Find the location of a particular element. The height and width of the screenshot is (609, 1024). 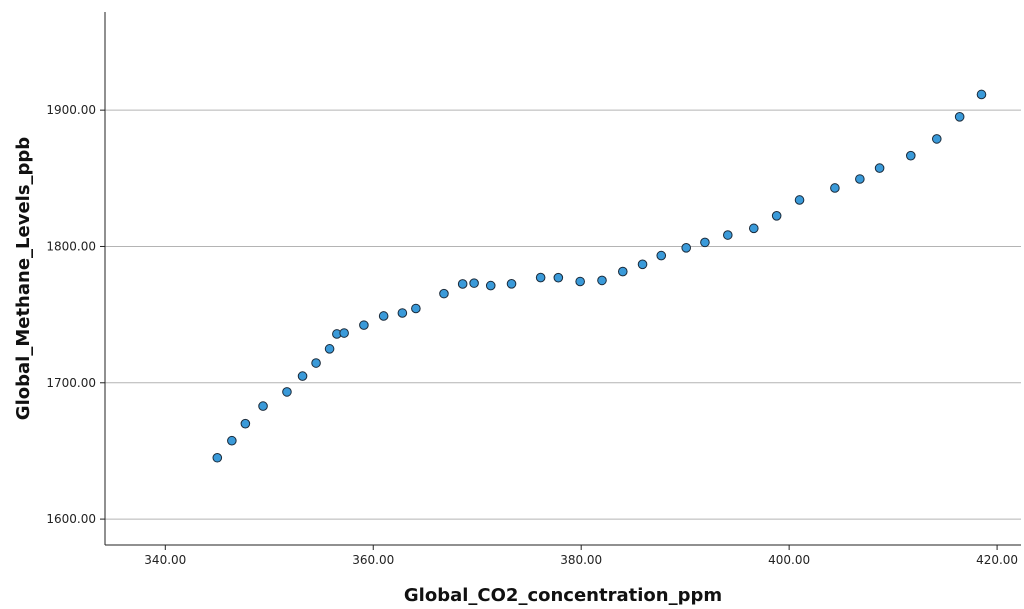

x-tick-label-2: 380.00 is located at coordinates (581, 560).